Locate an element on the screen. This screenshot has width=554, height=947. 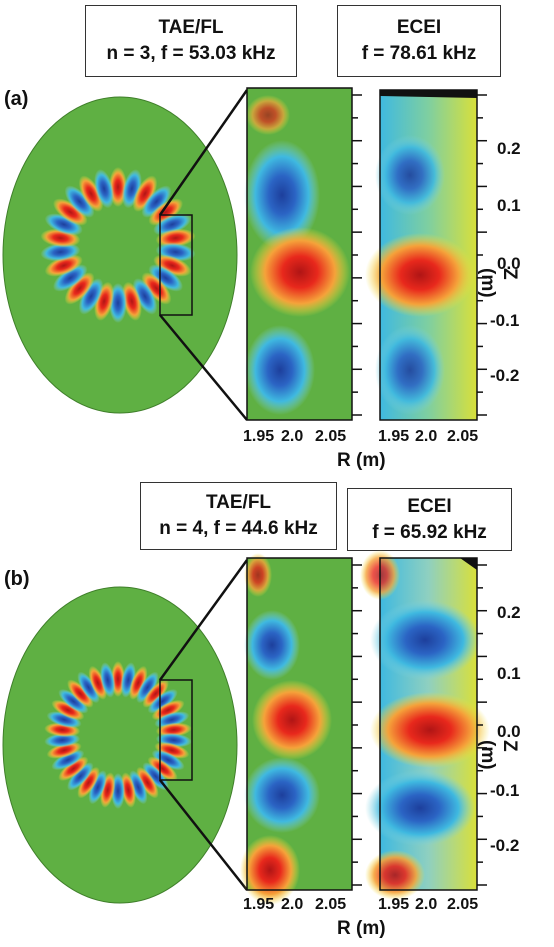
panel-label-b: (b) is located at coordinates (17, 579).